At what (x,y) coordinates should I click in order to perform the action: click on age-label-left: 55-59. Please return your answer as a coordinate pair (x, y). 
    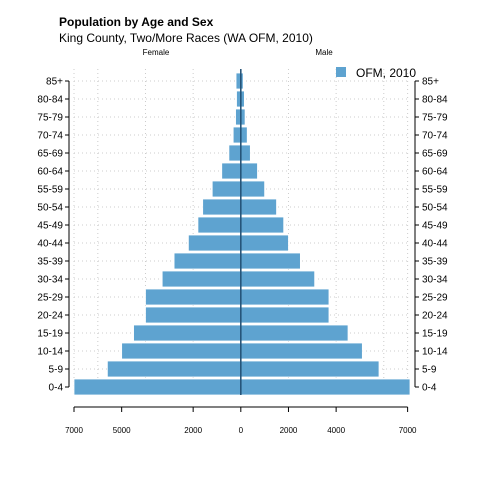
    Looking at the image, I should click on (50, 190).